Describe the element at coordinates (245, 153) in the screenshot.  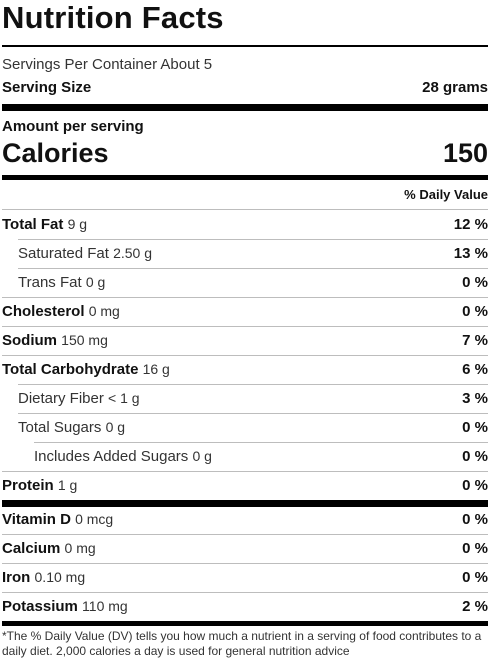
I see `calories-row: Calories 150` at that location.